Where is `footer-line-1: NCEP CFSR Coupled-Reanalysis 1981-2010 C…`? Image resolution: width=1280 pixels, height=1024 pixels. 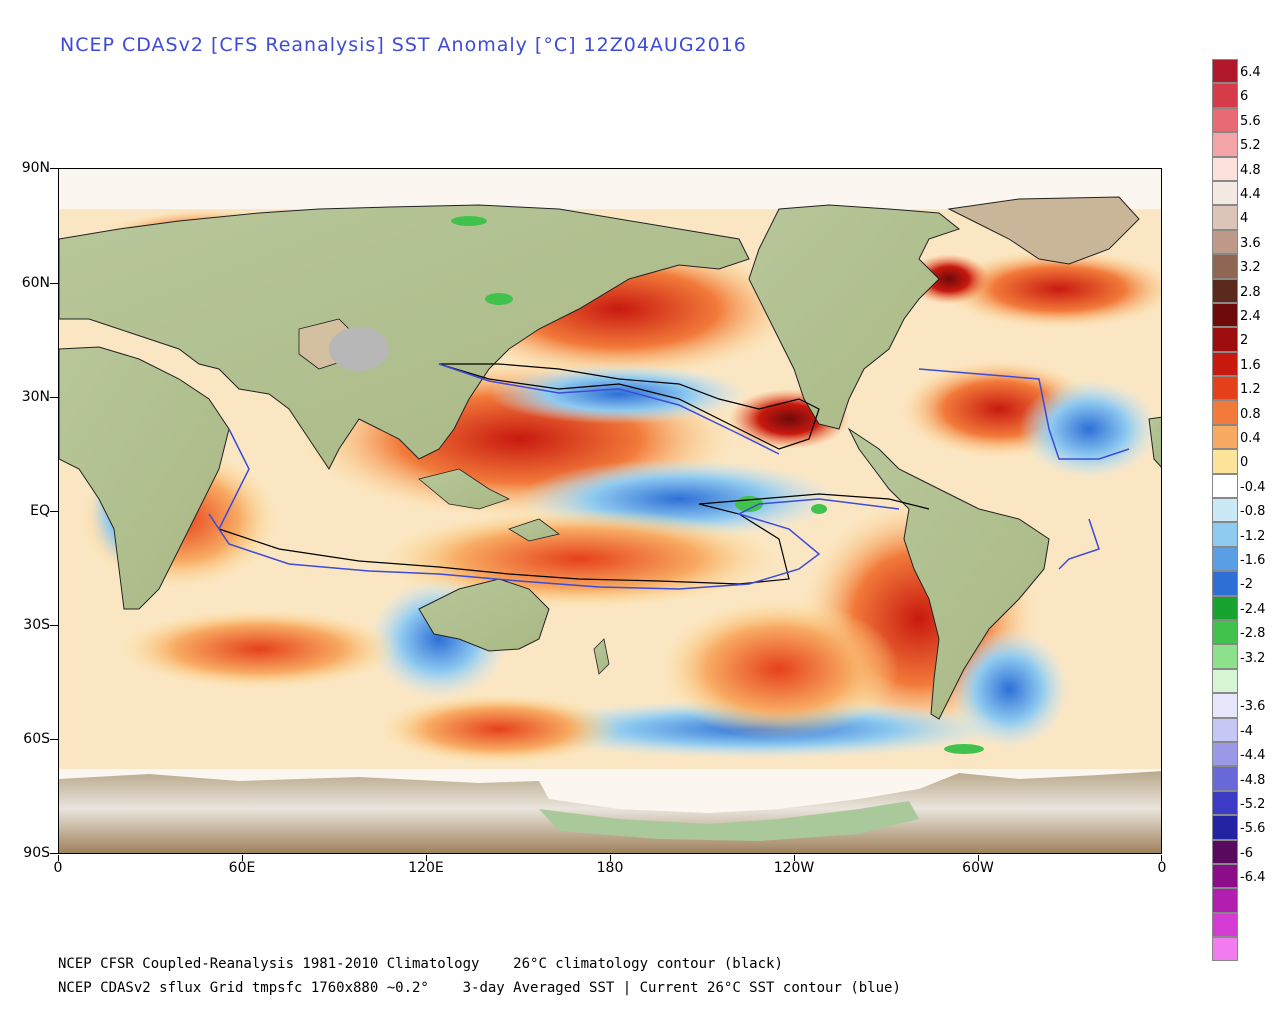 footer-line-1: NCEP CFSR Coupled-Reanalysis 1981-2010 C… is located at coordinates (420, 964).